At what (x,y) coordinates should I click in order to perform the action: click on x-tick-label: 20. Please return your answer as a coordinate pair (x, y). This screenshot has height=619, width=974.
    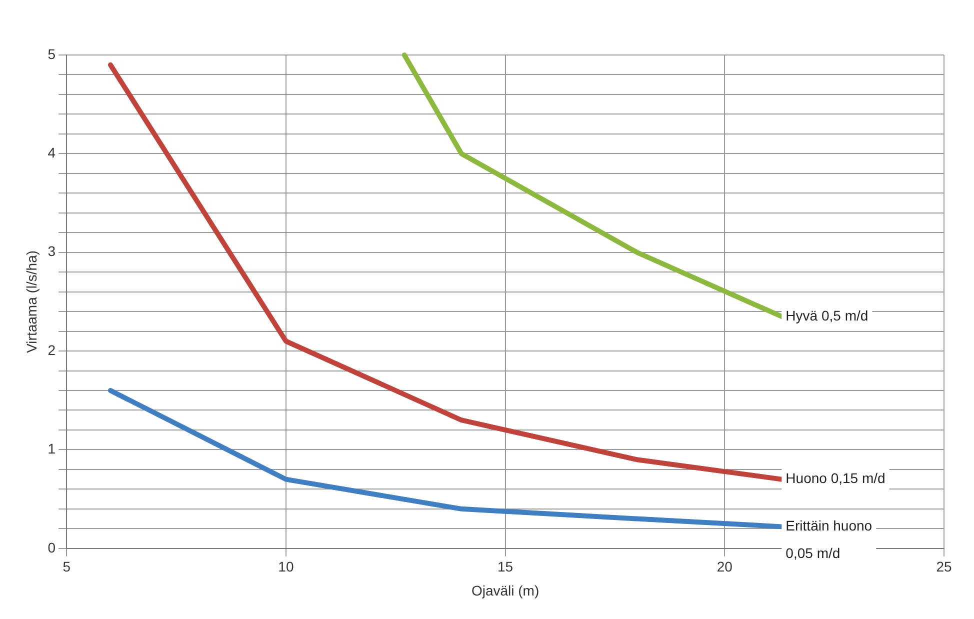
    Looking at the image, I should click on (724, 566).